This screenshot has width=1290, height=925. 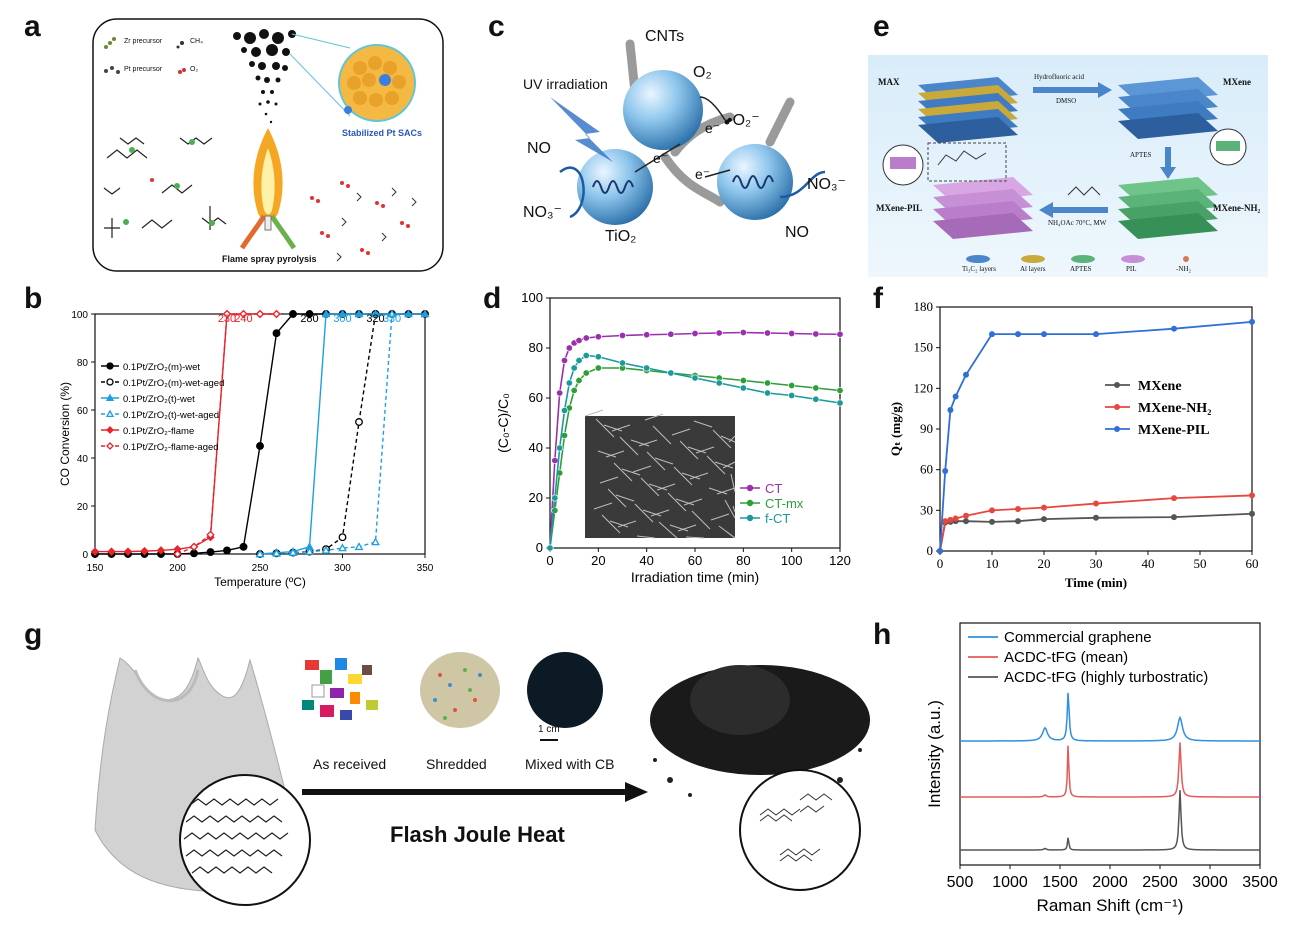 What do you see at coordinates (375, 319) in the screenshot?
I see `point-label: 320` at bounding box center [375, 319].